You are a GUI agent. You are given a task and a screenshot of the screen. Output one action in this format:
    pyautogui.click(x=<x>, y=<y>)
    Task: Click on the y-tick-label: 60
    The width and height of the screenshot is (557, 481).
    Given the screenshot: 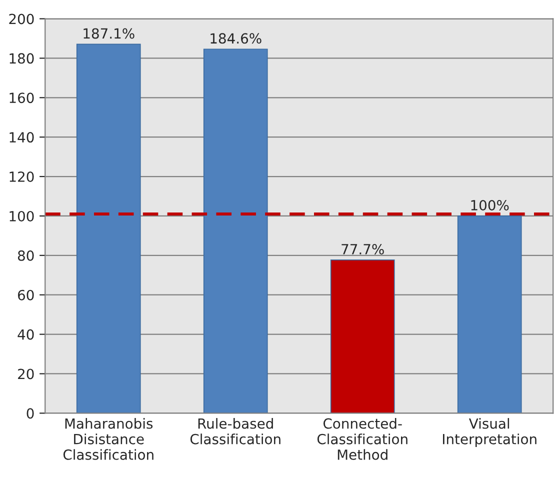 What is the action you would take?
    pyautogui.click(x=26, y=295)
    